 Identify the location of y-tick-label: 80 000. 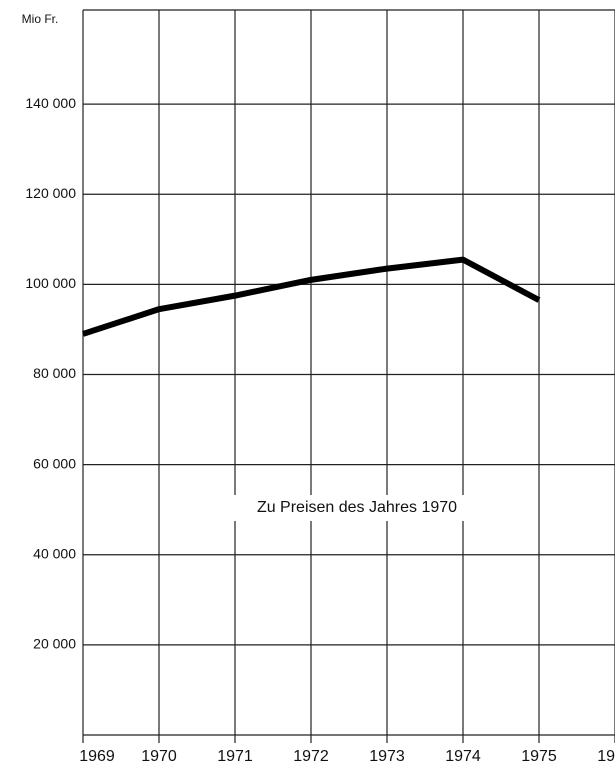
(54, 373).